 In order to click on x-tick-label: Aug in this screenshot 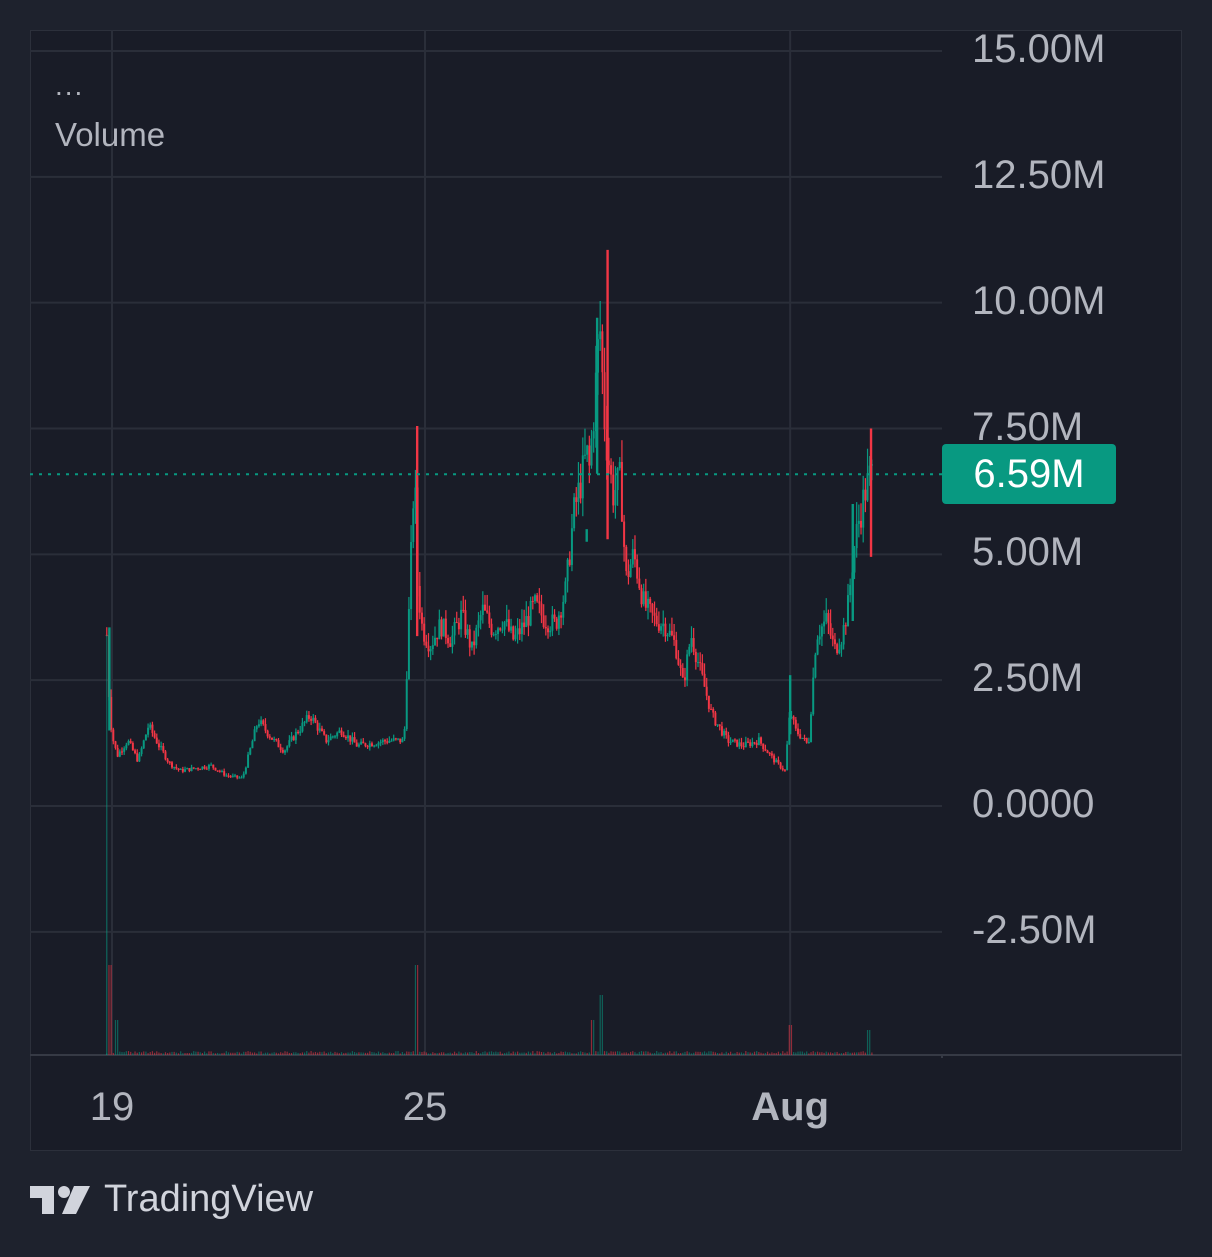, I will do `click(790, 1107)`.